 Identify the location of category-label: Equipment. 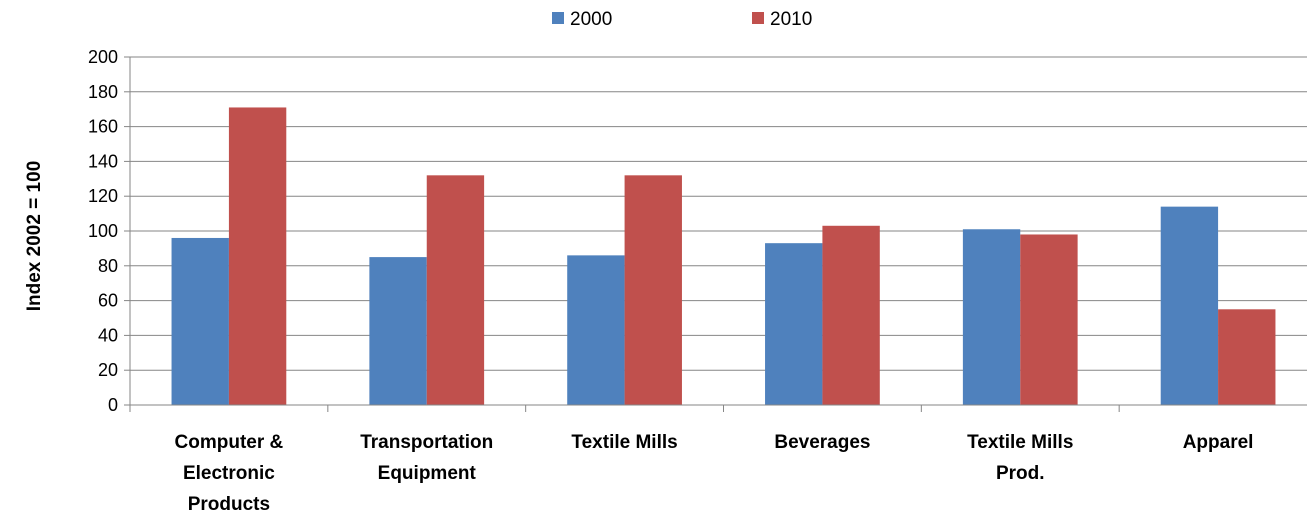
(427, 473).